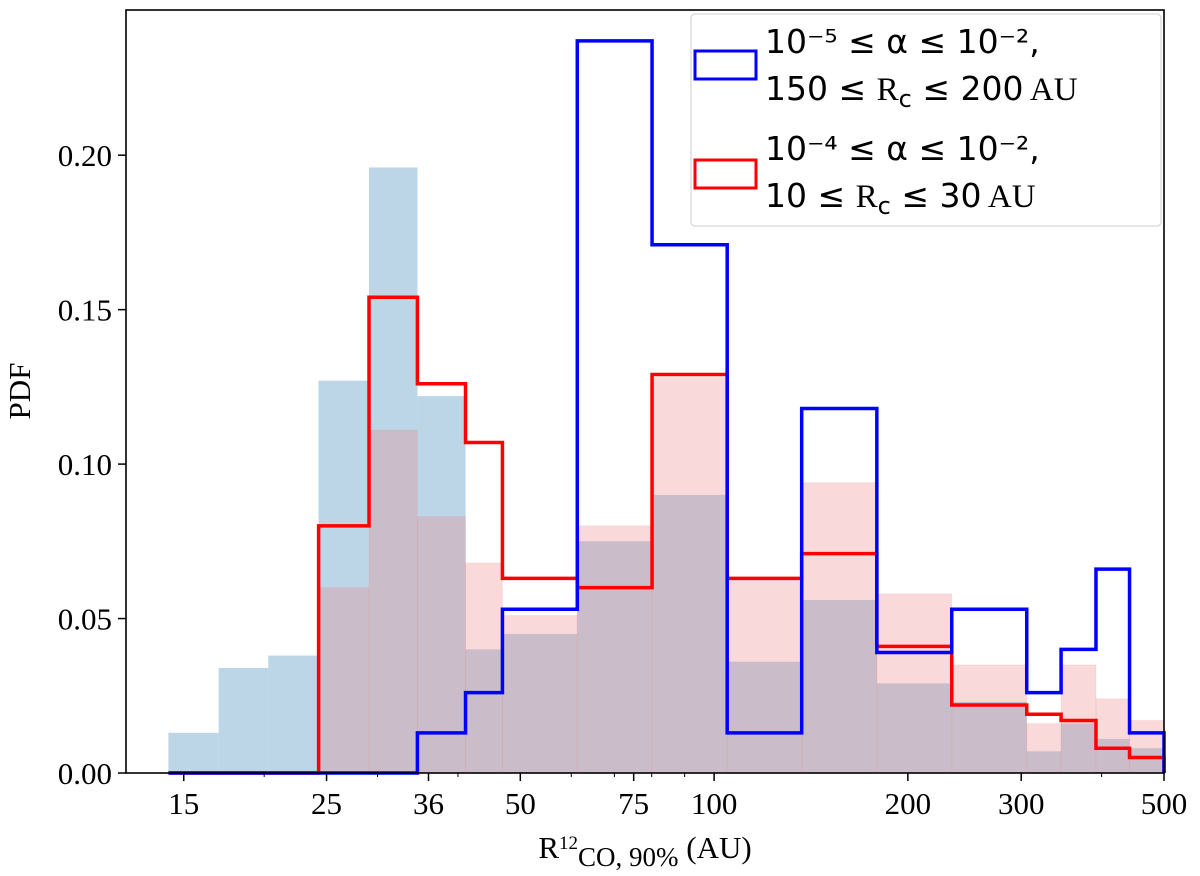 This screenshot has width=1200, height=876. I want to click on y-axis-ticks: 0.00 0.05 0.10 0.15 0.20, so click(92, 464).